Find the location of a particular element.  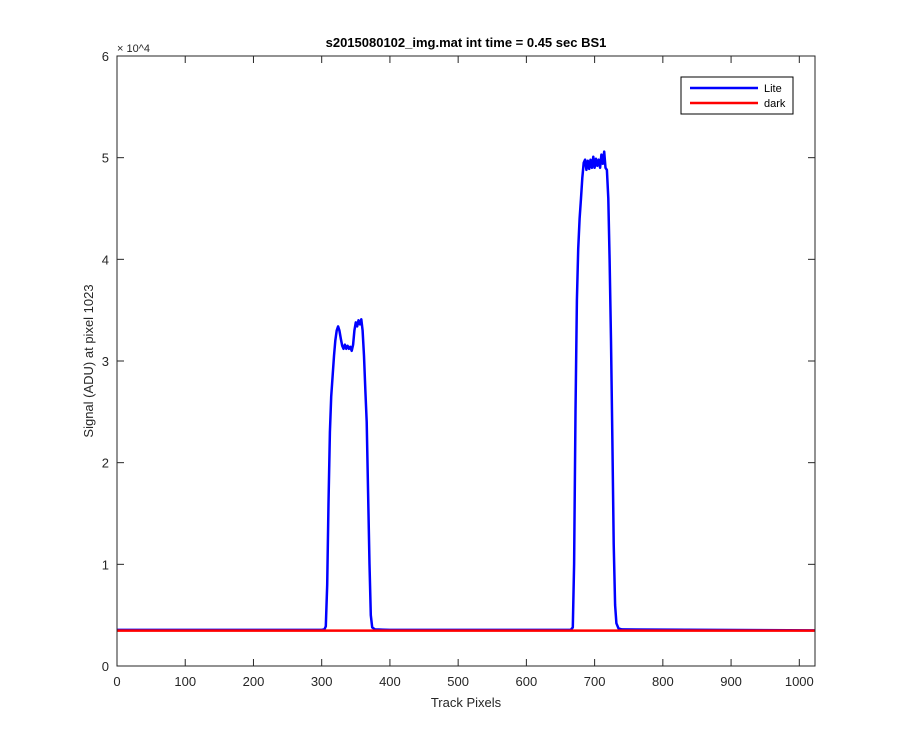

x-tick-label: 800 is located at coordinates (663, 681).